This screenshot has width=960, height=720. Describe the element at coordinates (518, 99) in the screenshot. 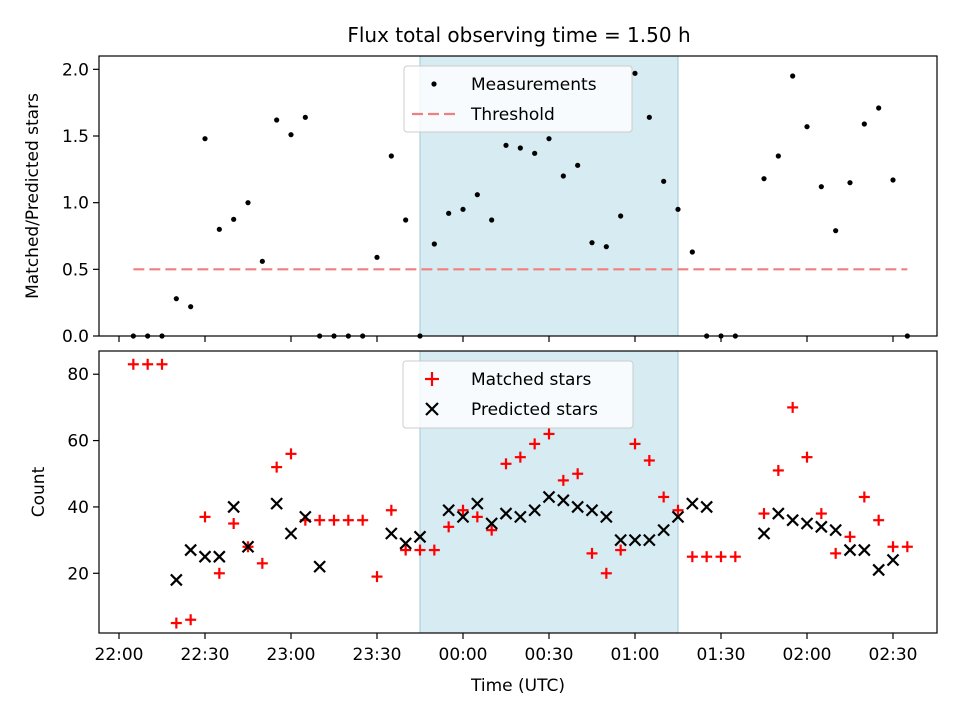

I see `ratio-legend: Measurements Threshold` at that location.